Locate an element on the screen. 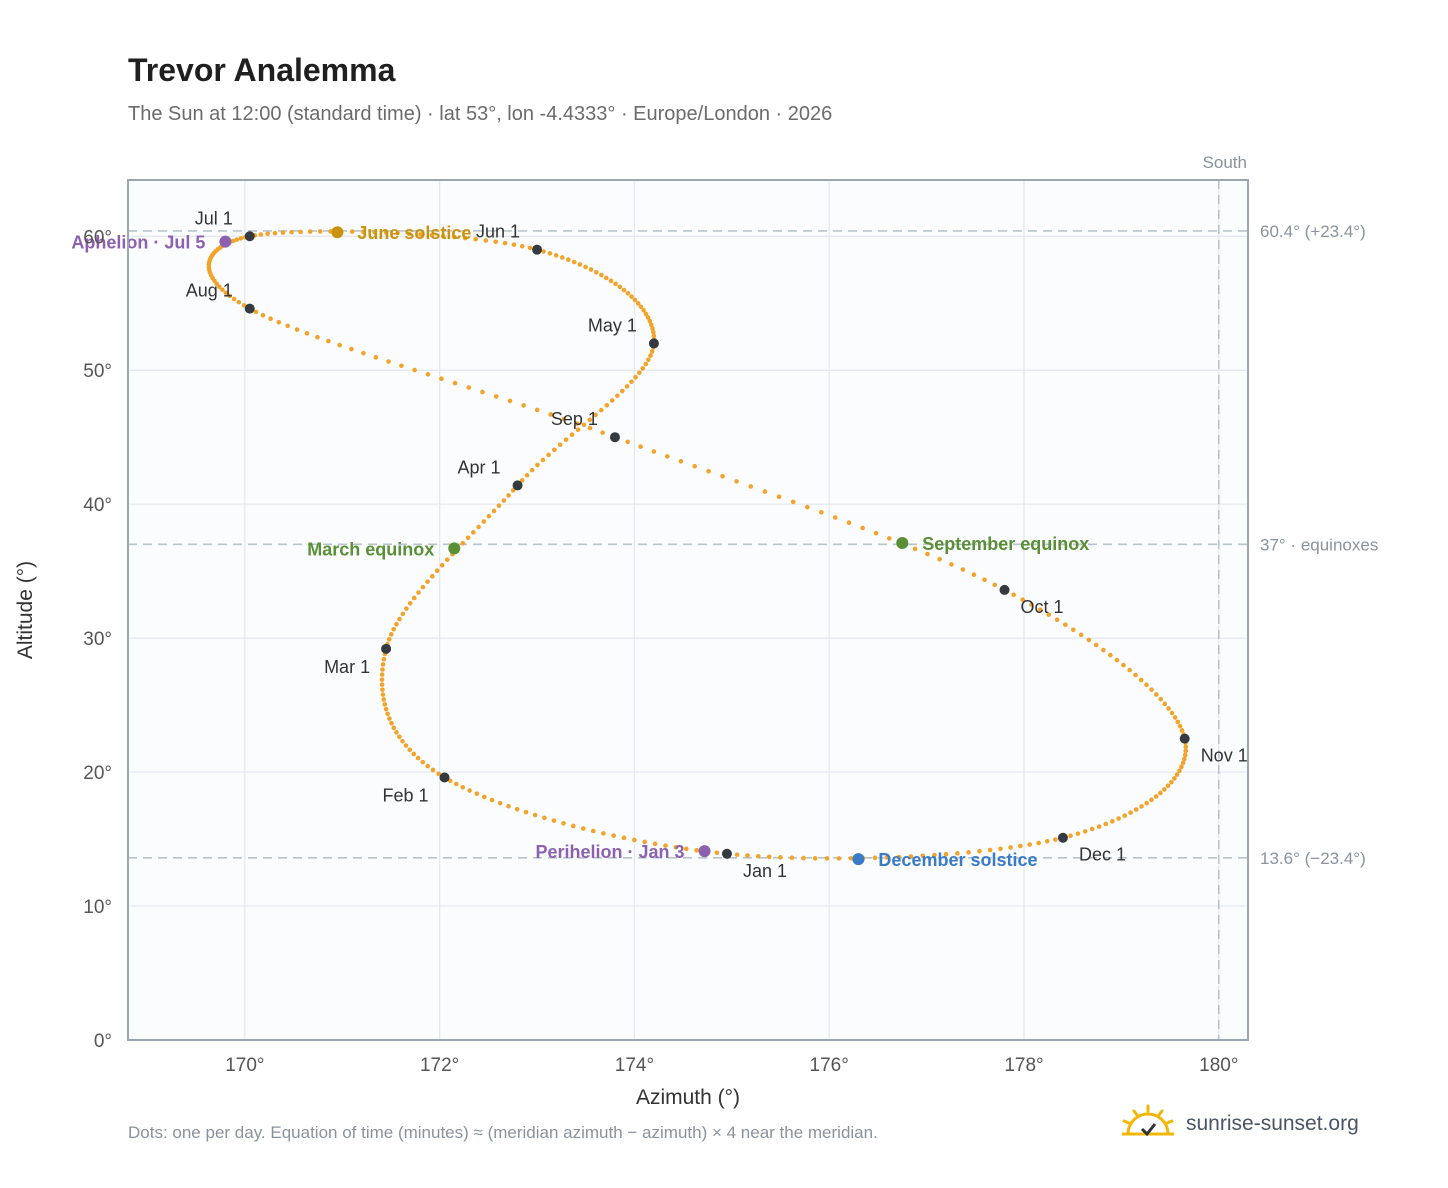 The width and height of the screenshot is (1448, 1188). month-label: Feb 1 is located at coordinates (405, 795).